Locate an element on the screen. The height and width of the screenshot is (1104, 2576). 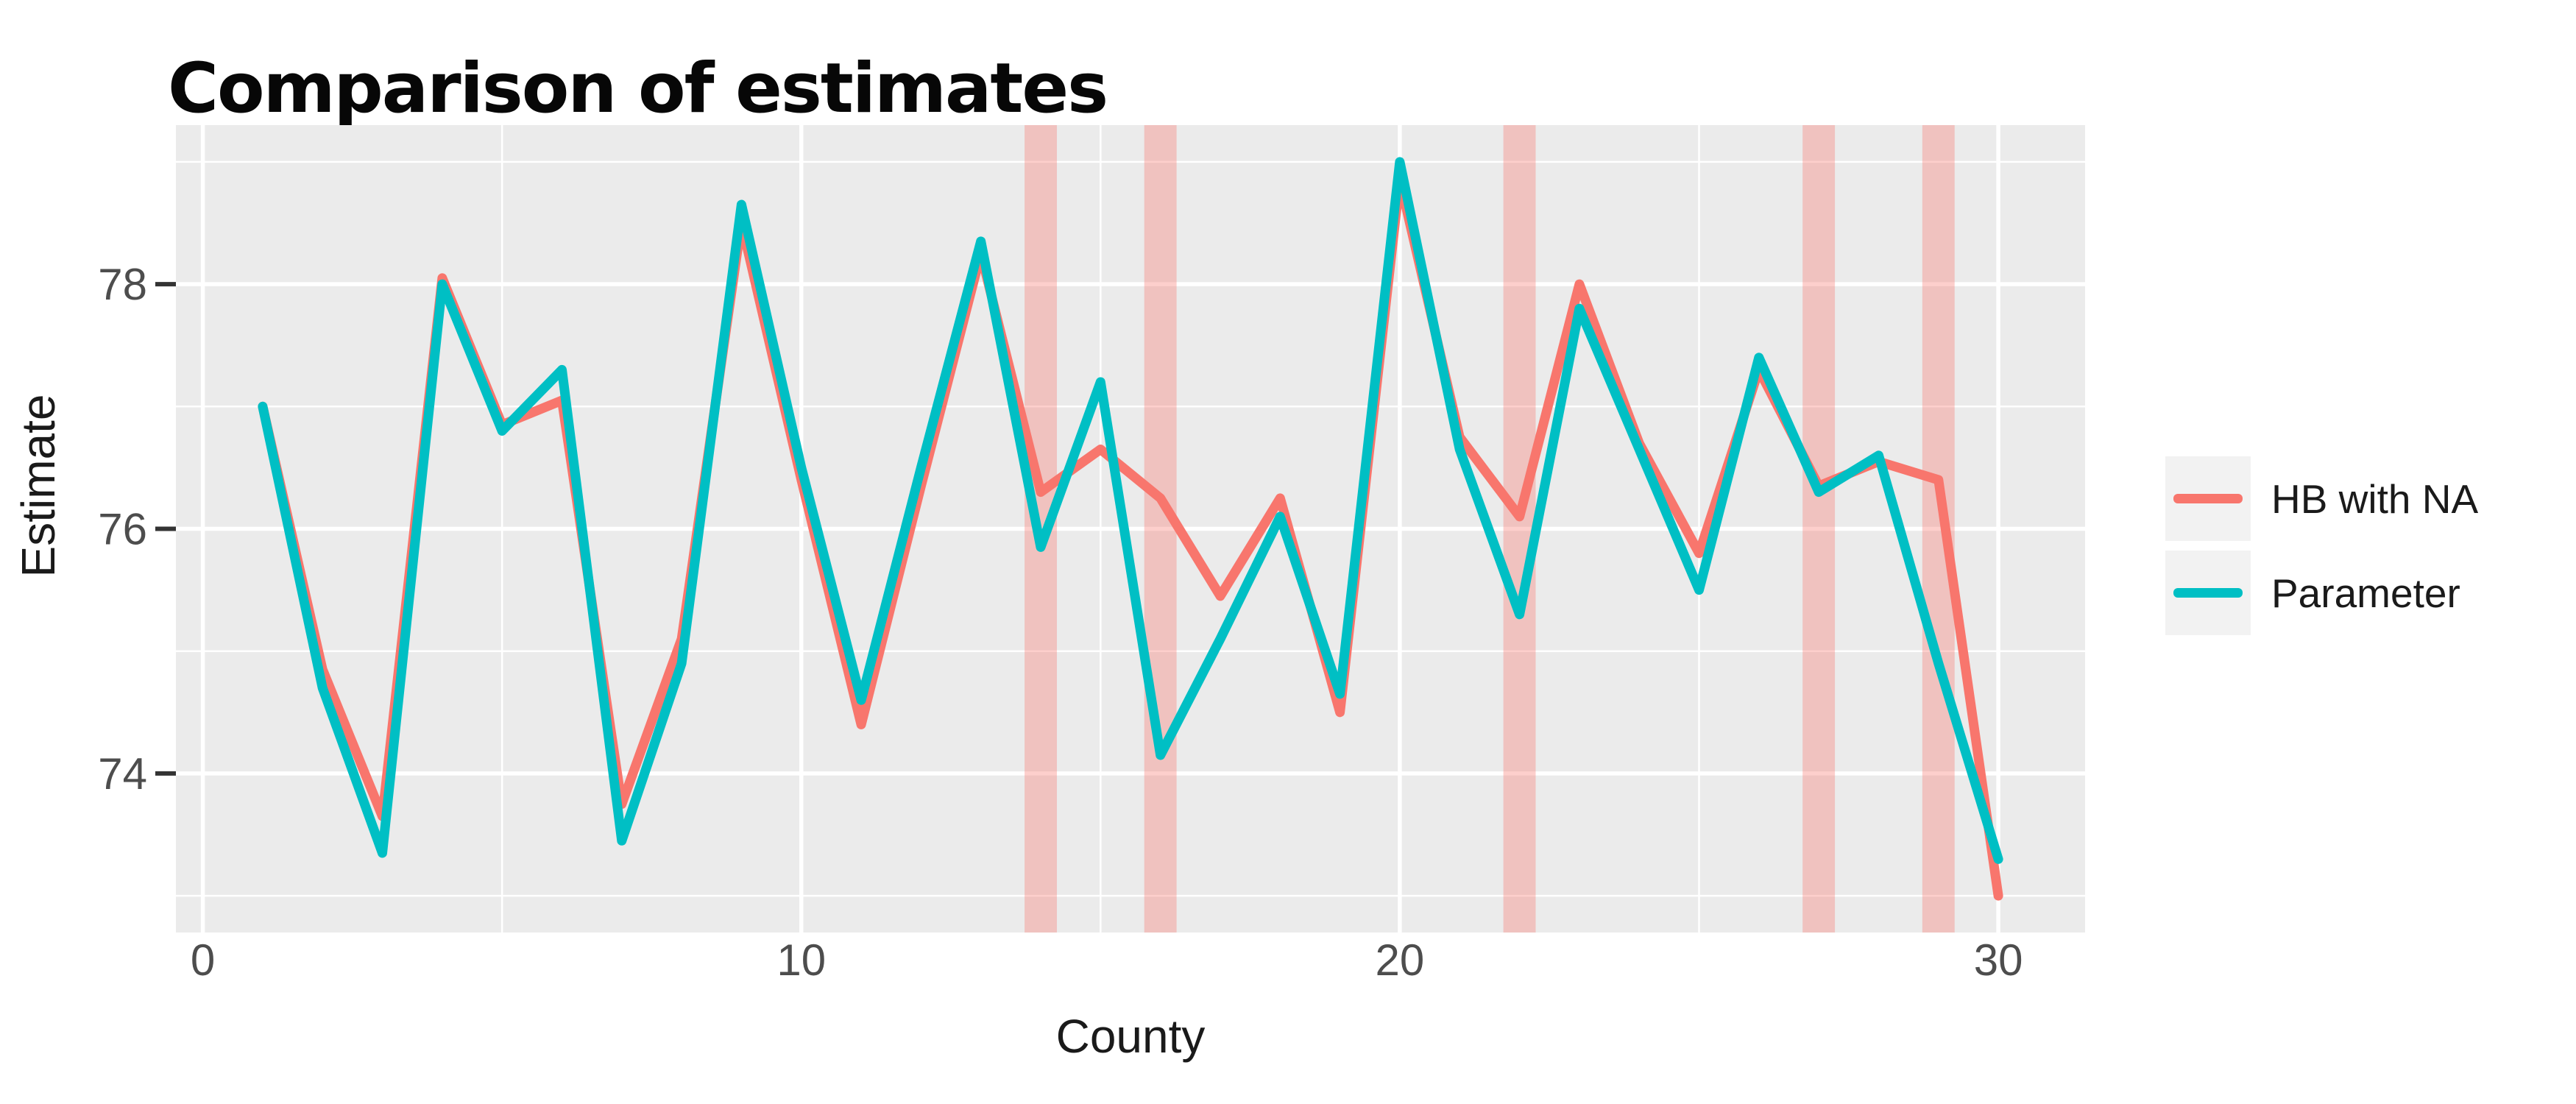
y-tick-label: 76 is located at coordinates (122, 529).